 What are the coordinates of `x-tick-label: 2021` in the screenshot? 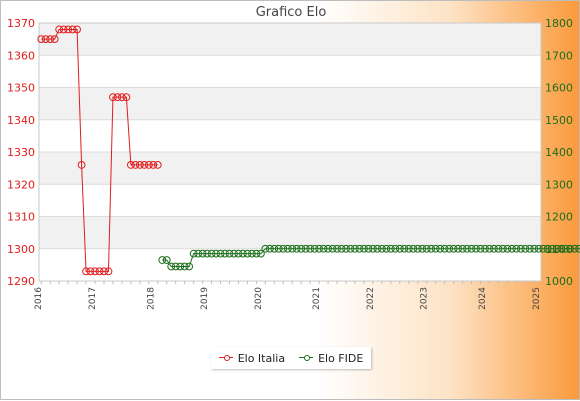 It's located at (317, 298).